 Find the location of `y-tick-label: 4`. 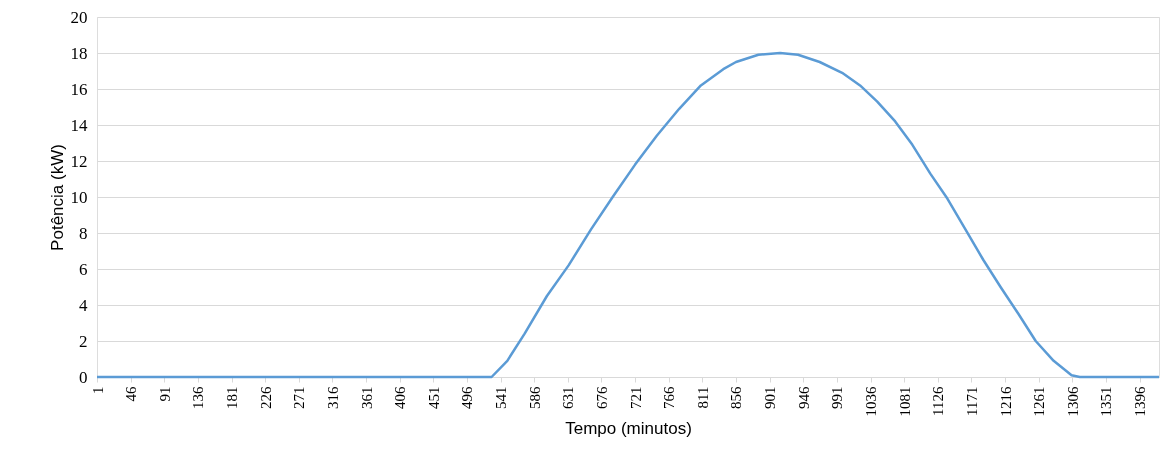

y-tick-label: 4 is located at coordinates (83, 305).